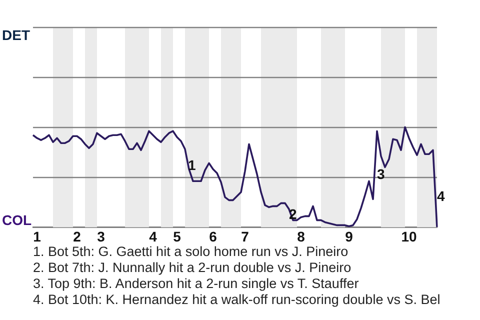  Describe the element at coordinates (192, 268) in the screenshot. I see `text: 2. Bot 7th: J. Nunnally hit a 2-run double vs J. Pineiro` at that location.